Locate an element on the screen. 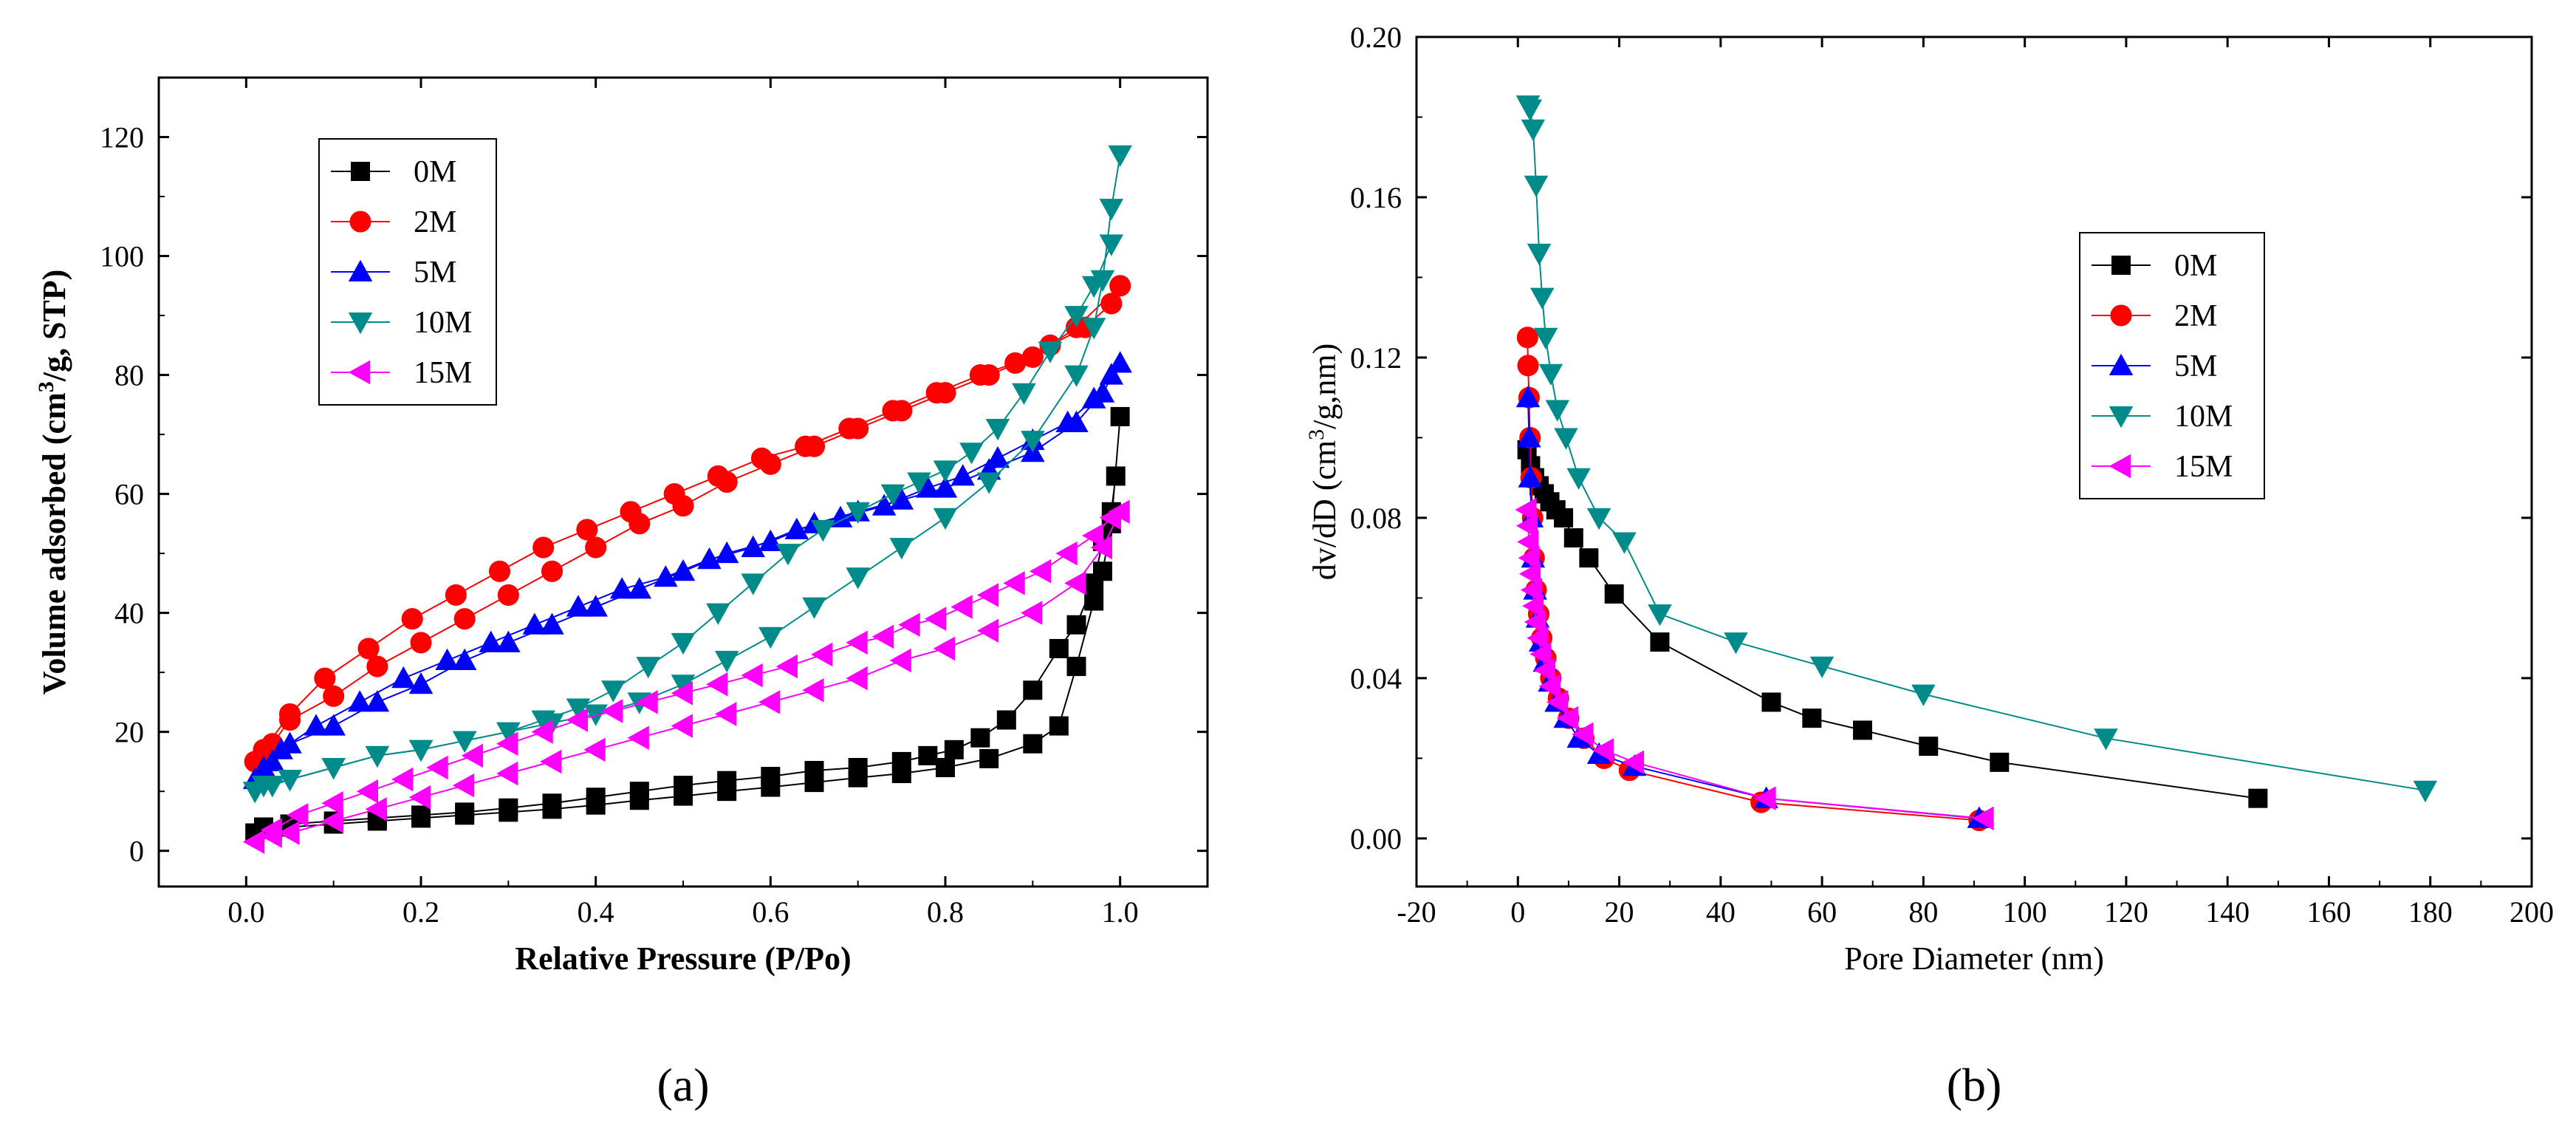 The image size is (2576, 1134). x-tick-label: 0.4 is located at coordinates (596, 912).